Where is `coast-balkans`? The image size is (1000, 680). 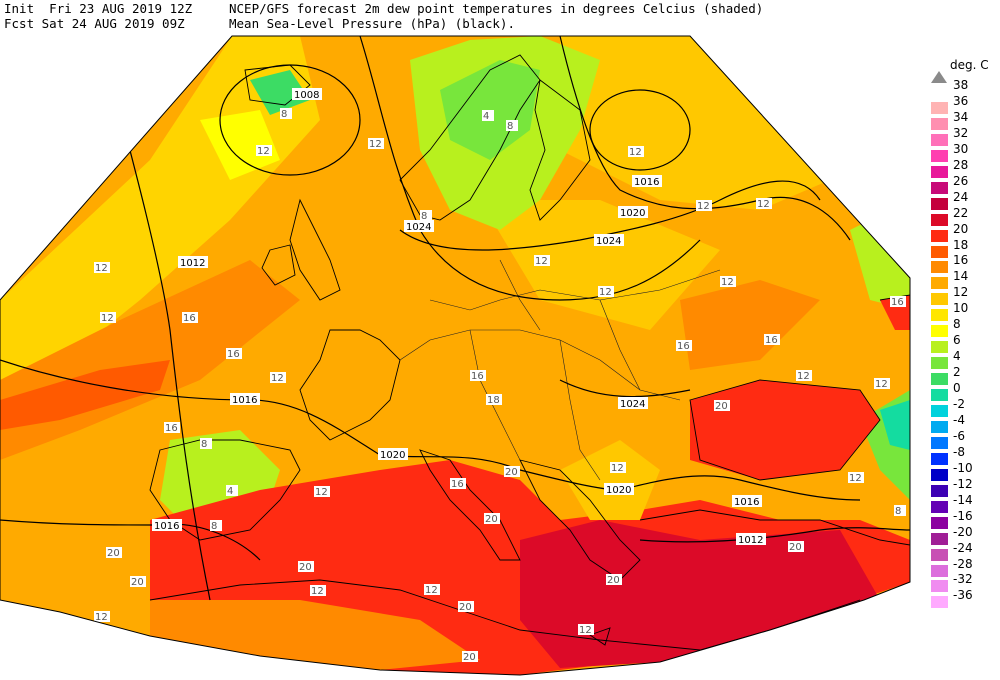
coast-balkans is located at coordinates (580, 520).